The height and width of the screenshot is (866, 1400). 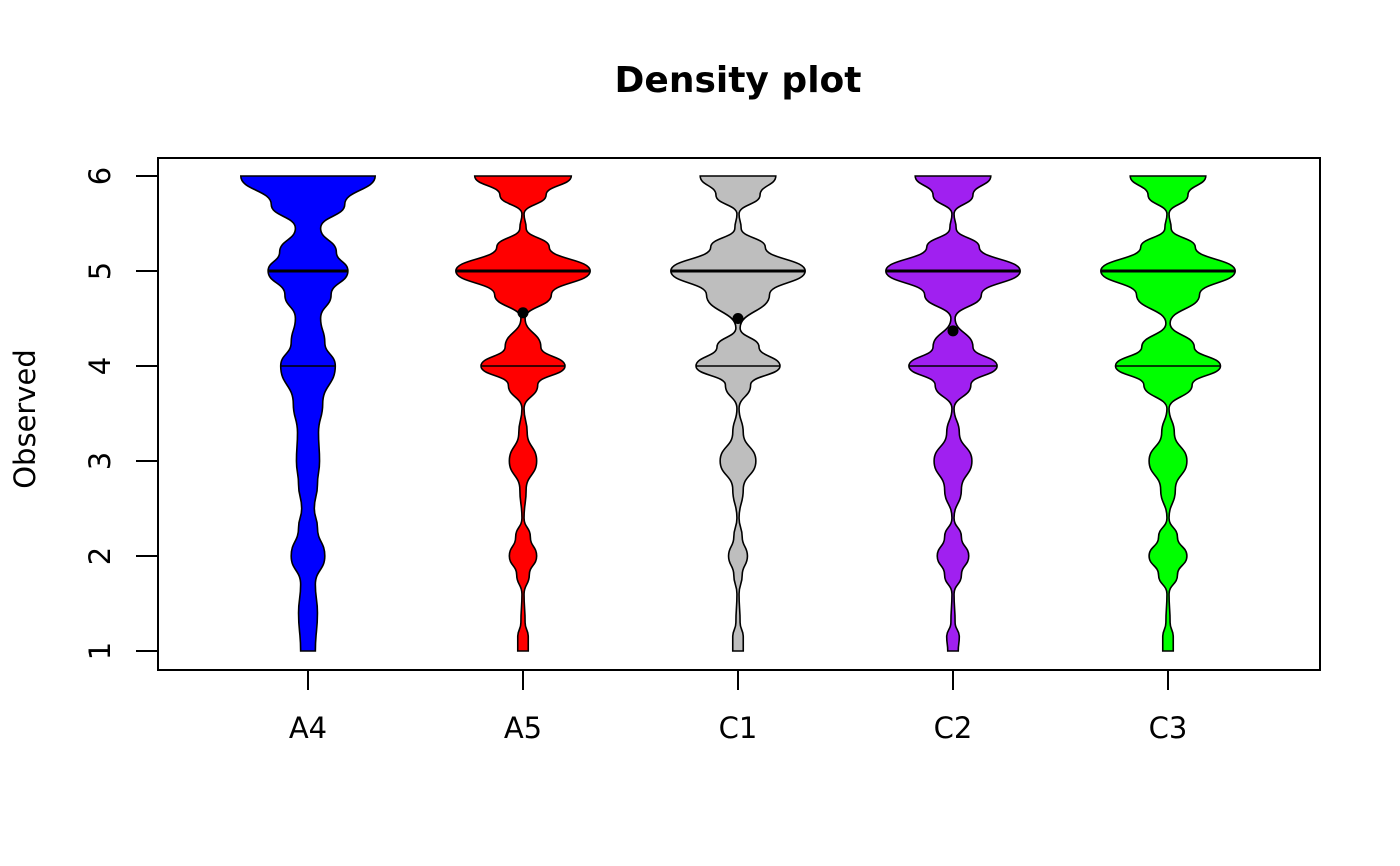 What do you see at coordinates (1168, 728) in the screenshot?
I see `x-tick-label: C3` at bounding box center [1168, 728].